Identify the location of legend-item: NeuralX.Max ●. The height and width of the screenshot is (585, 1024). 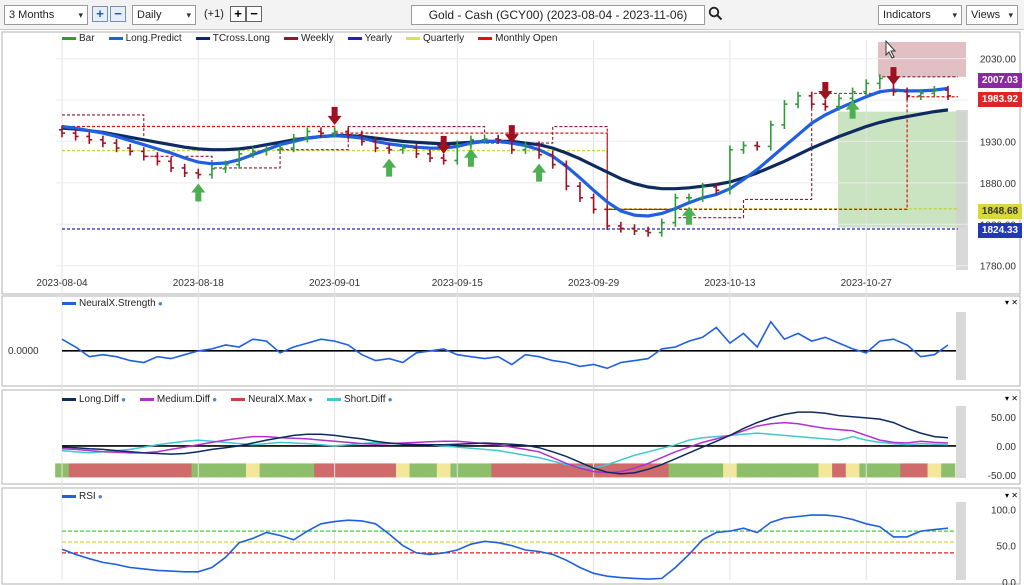
(272, 399).